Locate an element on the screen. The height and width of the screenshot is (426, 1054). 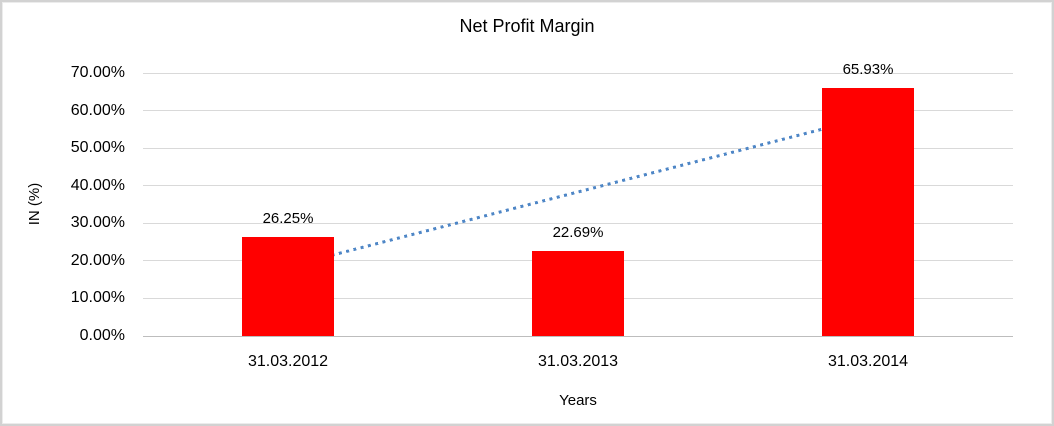
category-label: 31.03.2014 is located at coordinates (868, 361).